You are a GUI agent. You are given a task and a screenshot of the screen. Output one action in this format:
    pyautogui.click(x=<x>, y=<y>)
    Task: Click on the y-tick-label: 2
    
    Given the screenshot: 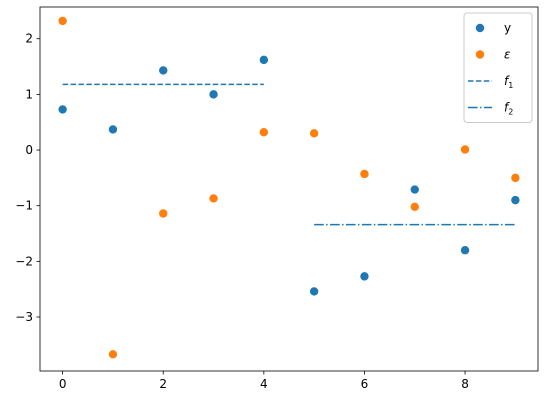 What is the action you would take?
    pyautogui.click(x=29, y=39)
    